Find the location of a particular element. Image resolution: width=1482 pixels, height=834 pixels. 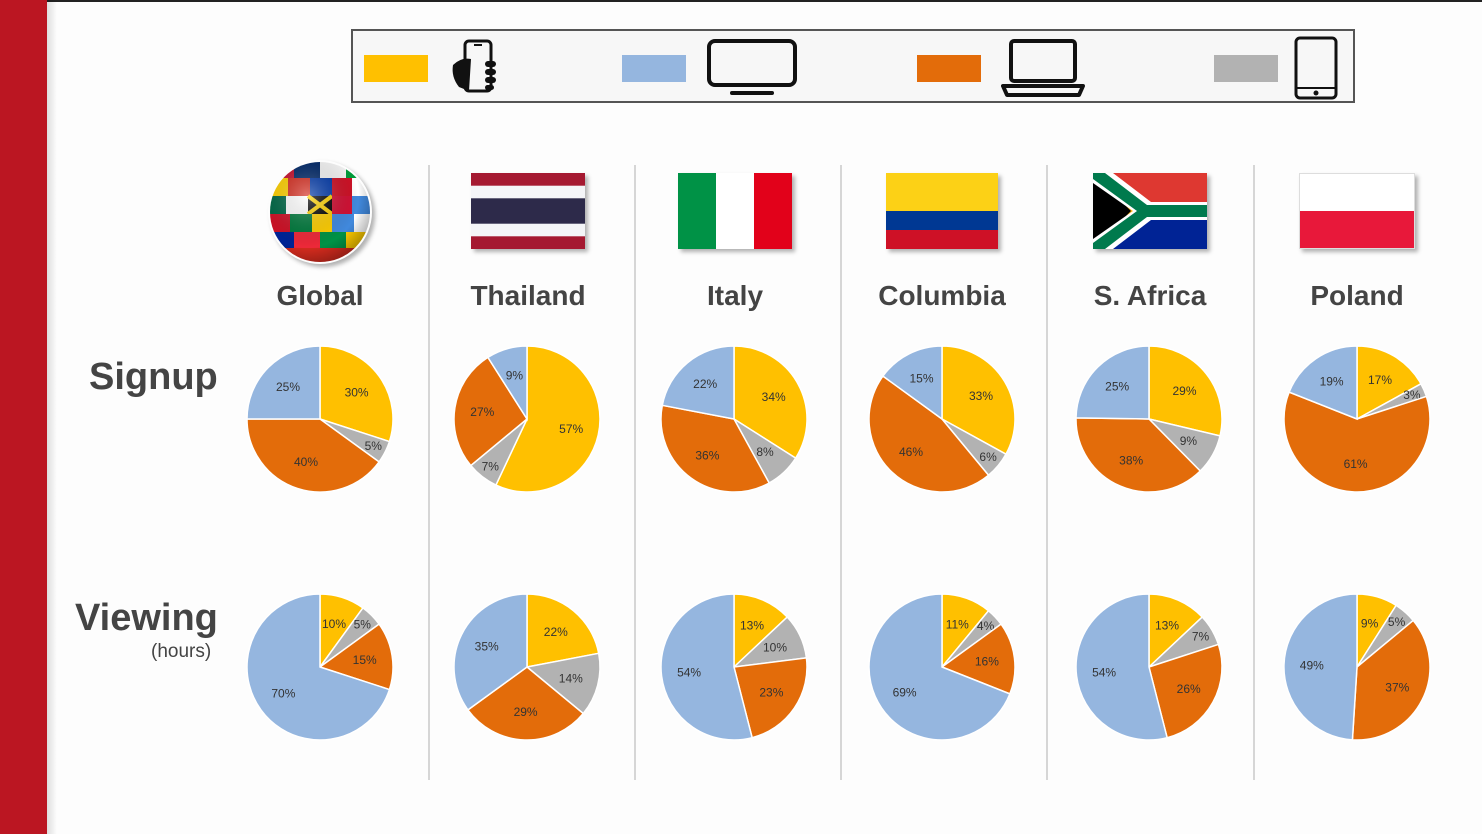

pie-slice-label: 29% is located at coordinates (526, 712).